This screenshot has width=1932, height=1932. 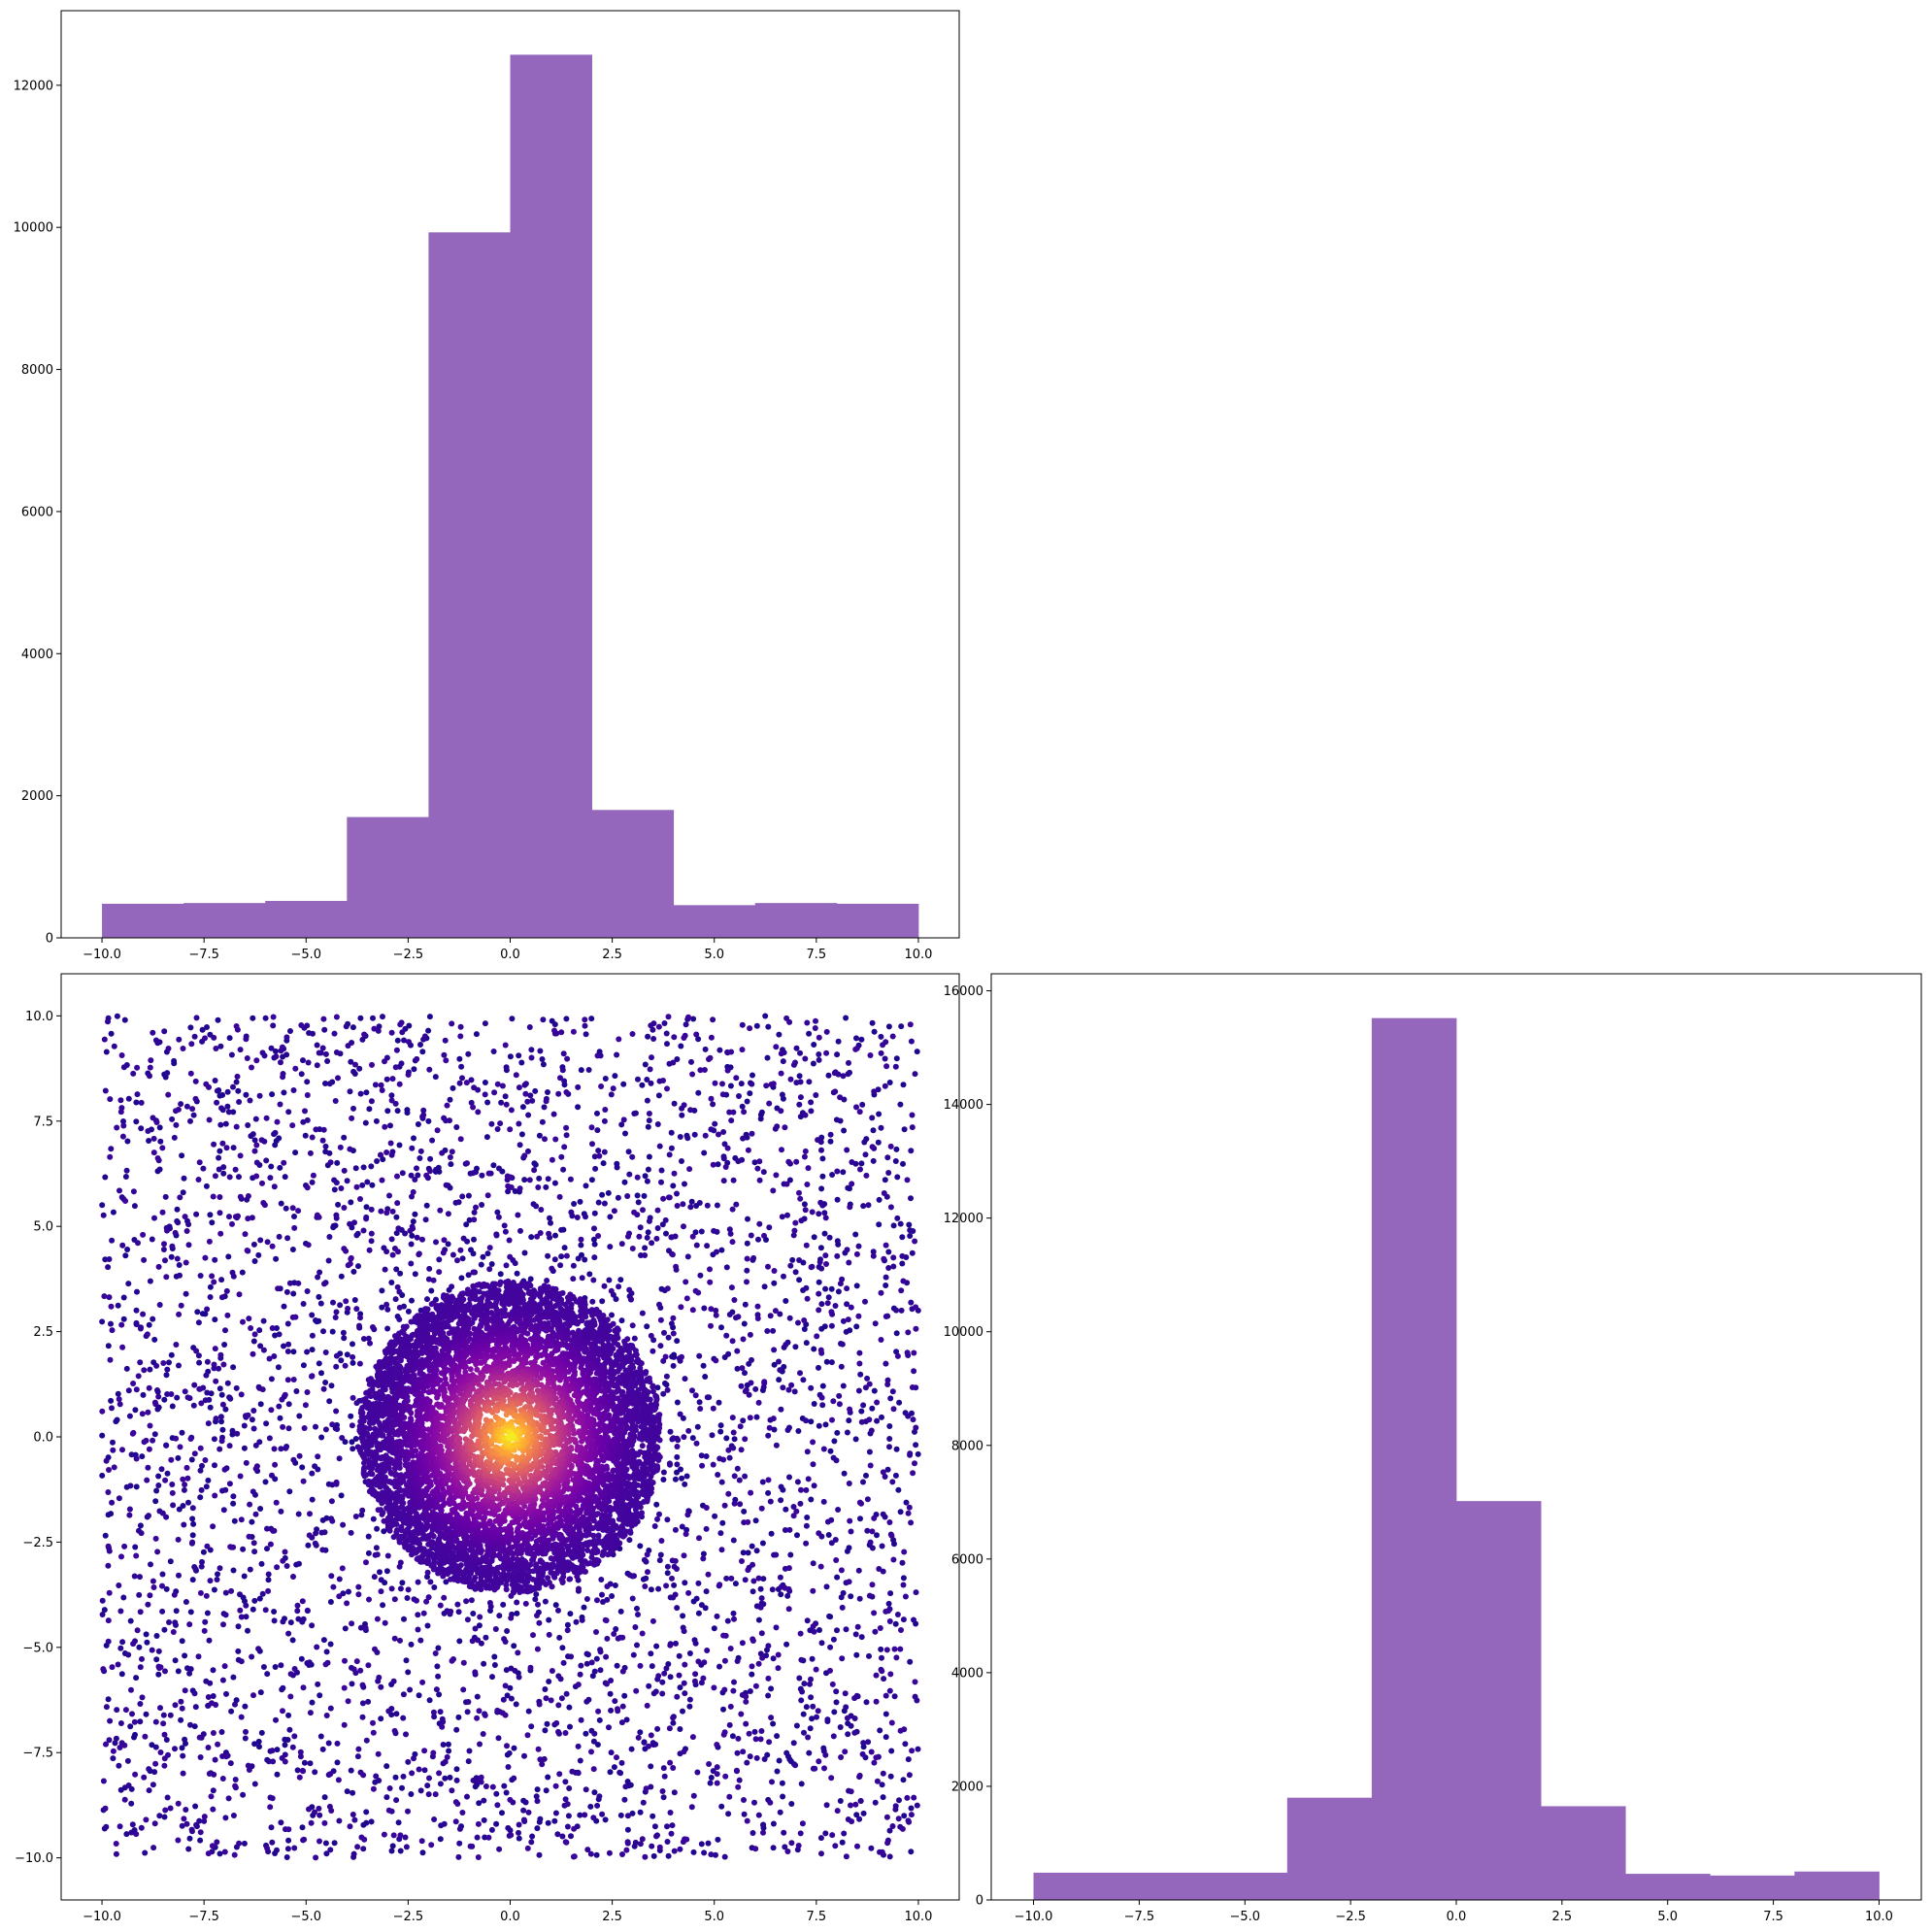 I want to click on hist-x-bar, so click(x=796, y=920).